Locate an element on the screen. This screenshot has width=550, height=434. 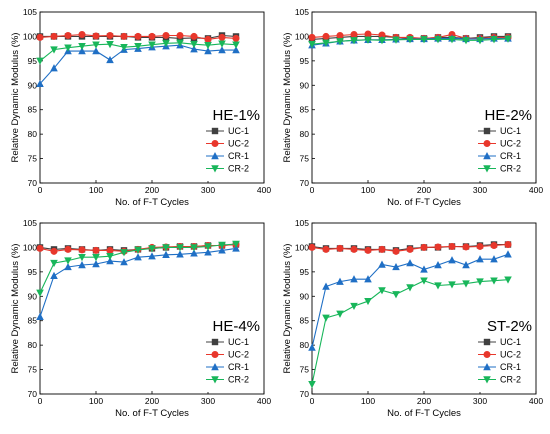
x-tick-label: 200 is located at coordinates (152, 401).